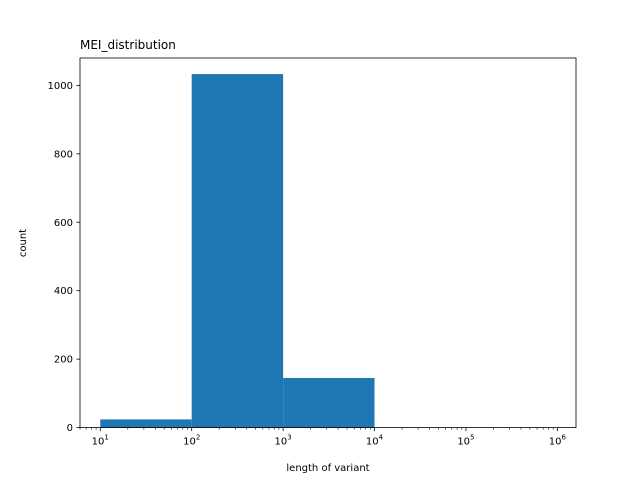 This screenshot has height=480, width=640. What do you see at coordinates (70, 428) in the screenshot?
I see `y-tick-label: 0` at bounding box center [70, 428].